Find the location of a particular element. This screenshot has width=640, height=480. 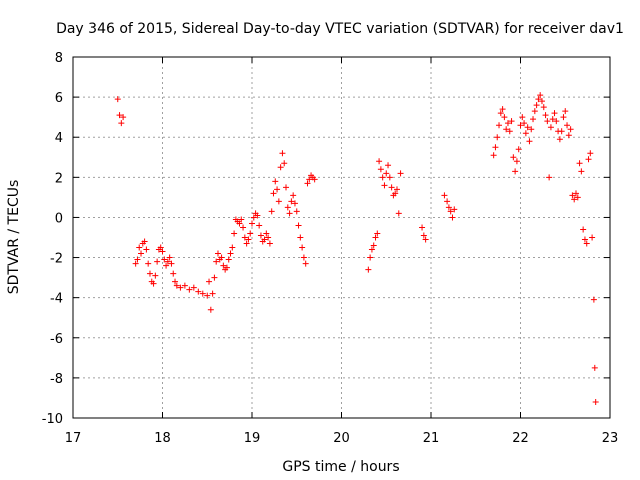

y-tick-label: -4 is located at coordinates (56, 299).